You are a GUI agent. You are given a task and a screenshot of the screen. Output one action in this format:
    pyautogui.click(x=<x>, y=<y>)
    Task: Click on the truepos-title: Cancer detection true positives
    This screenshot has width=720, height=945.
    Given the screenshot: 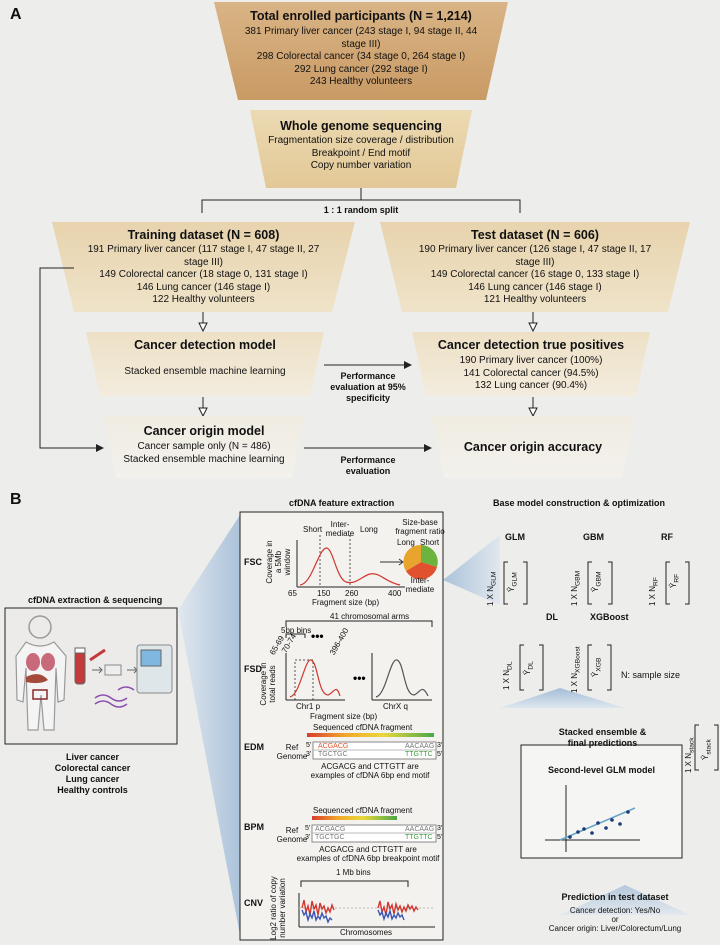 What is the action you would take?
    pyautogui.click(x=531, y=345)
    